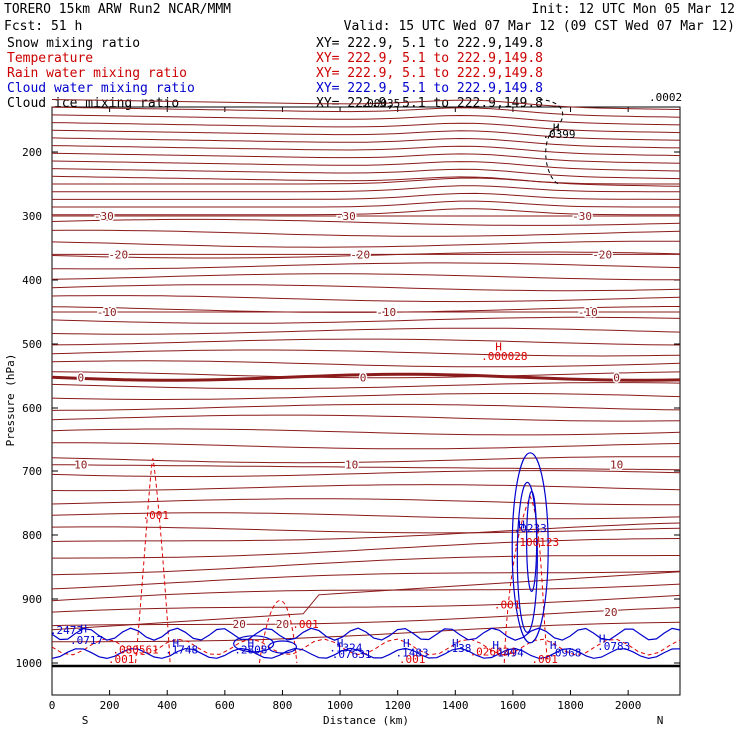  Describe the element at coordinates (239, 624) in the screenshot. I see `isotherm-label-20-0: 20` at that location.